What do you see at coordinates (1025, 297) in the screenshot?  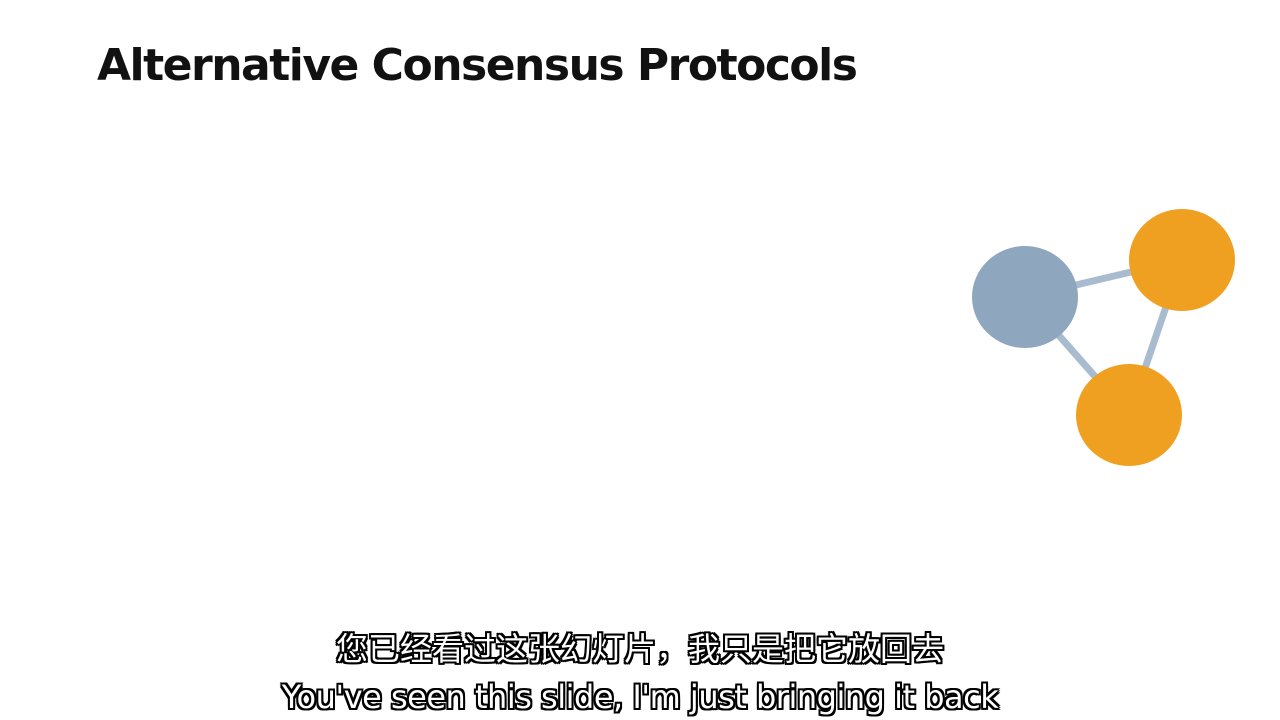 I see `node-gray` at bounding box center [1025, 297].